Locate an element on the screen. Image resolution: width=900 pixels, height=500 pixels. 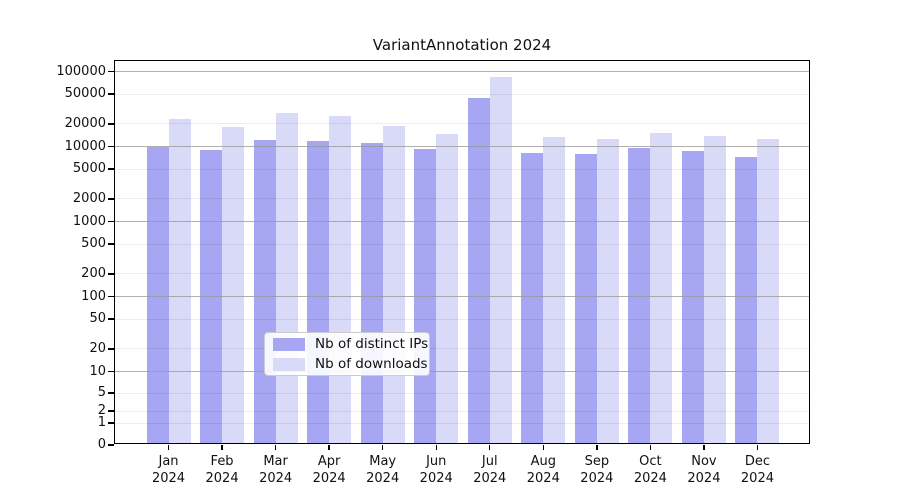
xtick-mark-may is located at coordinates (382, 447).